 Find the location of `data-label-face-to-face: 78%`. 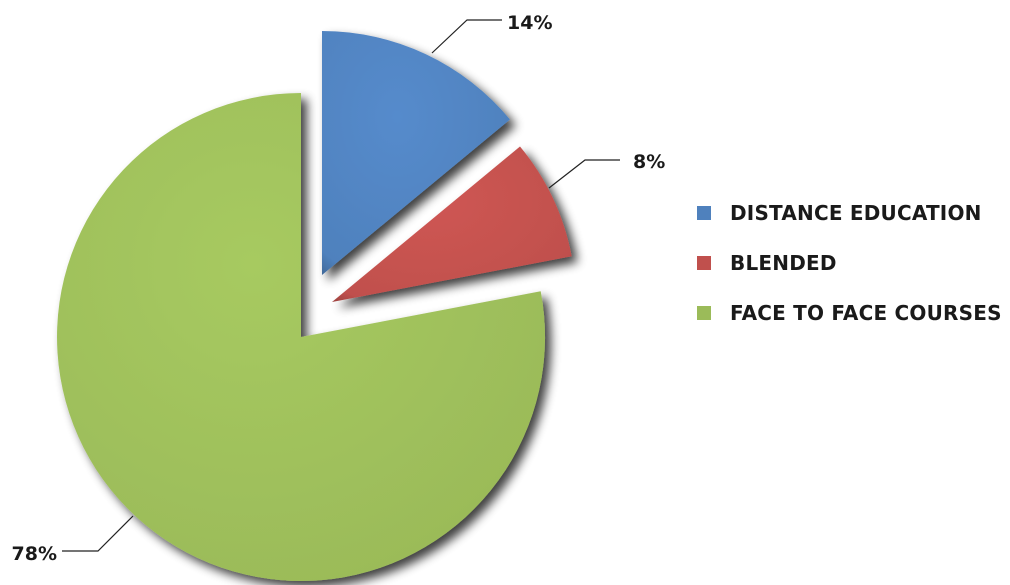

data-label-face-to-face: 78% is located at coordinates (34, 554).